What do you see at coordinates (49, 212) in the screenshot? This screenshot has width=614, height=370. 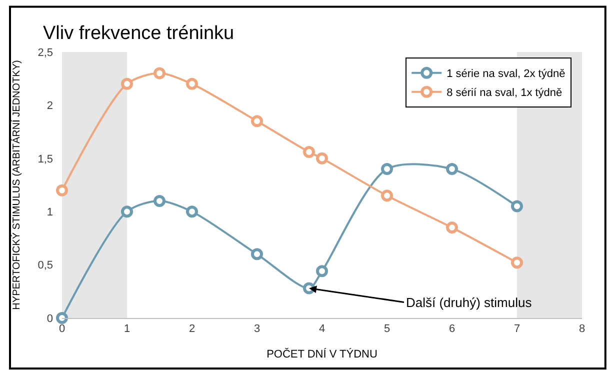 I see `y-tick-label: 1` at bounding box center [49, 212].